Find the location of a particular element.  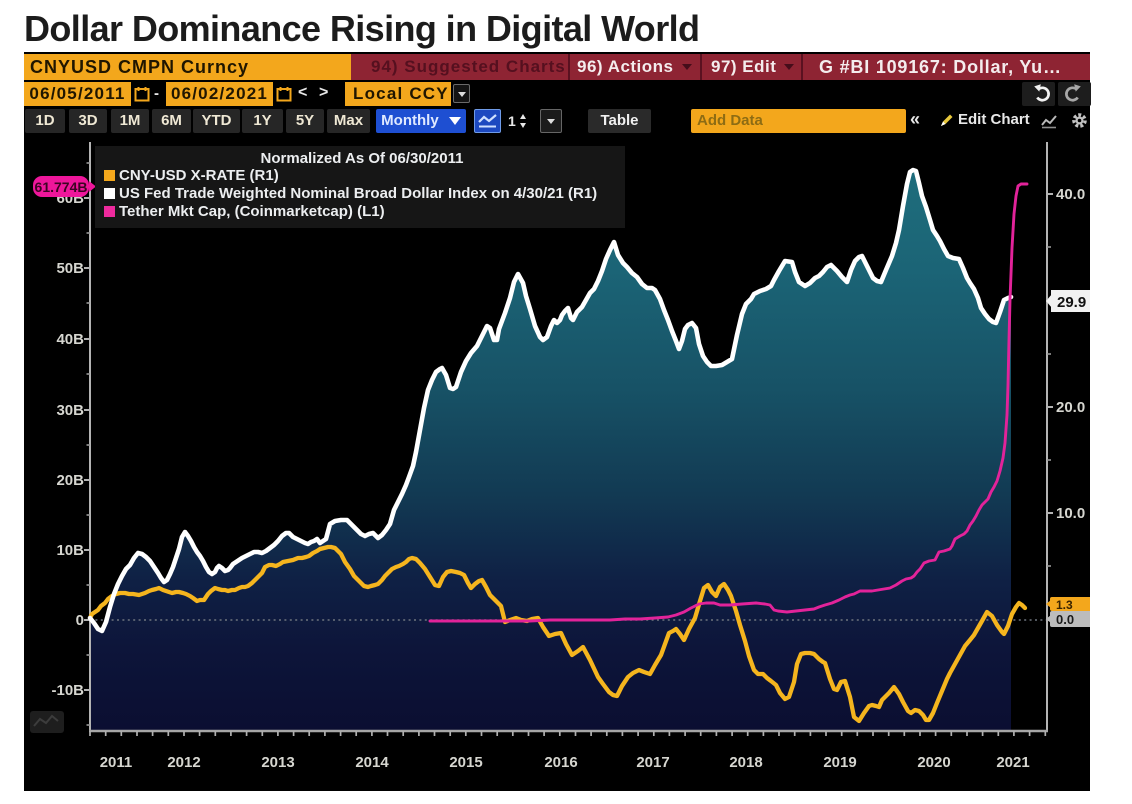

svg-text: 20.0 is located at coordinates (1070, 407).